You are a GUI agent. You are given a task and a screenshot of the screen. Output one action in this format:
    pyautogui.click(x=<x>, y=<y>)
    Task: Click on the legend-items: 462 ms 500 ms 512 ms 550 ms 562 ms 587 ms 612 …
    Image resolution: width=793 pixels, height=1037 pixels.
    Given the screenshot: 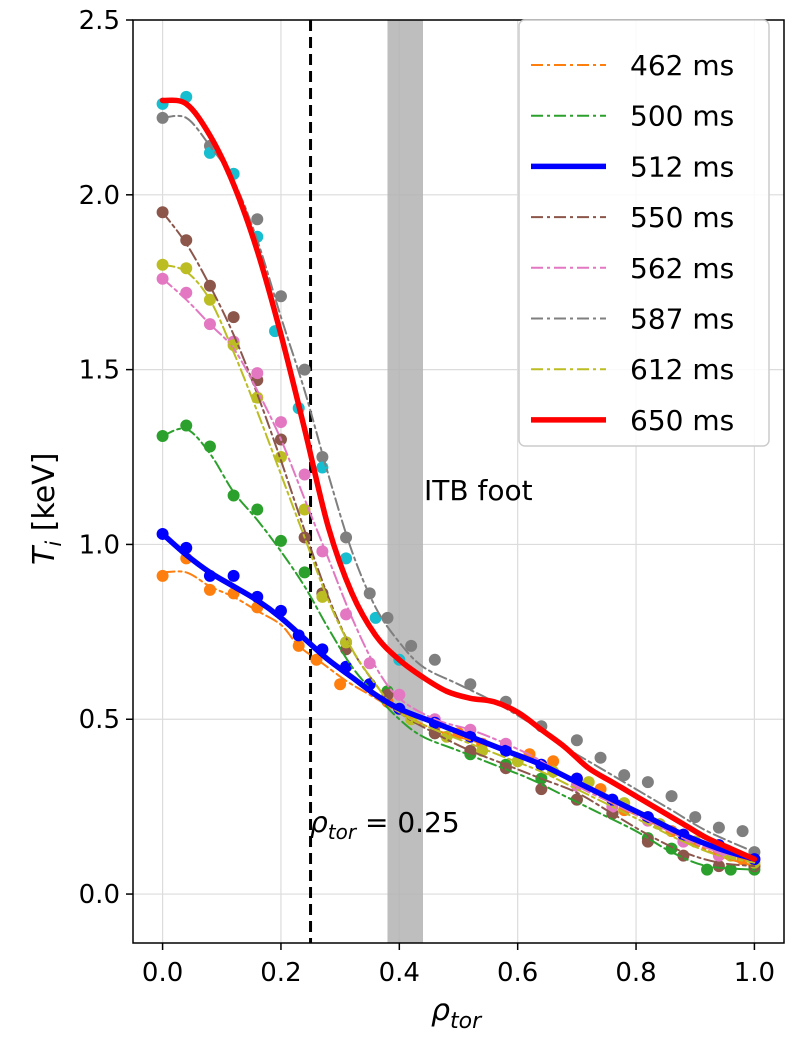 What is the action you would take?
    pyautogui.click(x=632, y=243)
    